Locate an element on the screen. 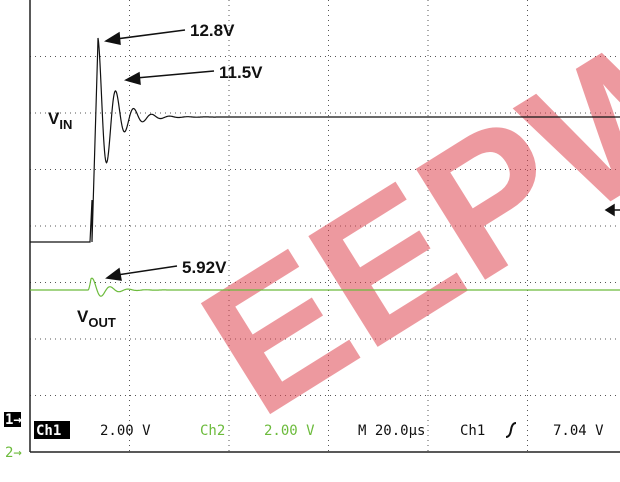 The height and width of the screenshot is (482, 620). status-ch2-scale: 2.00 V is located at coordinates (289, 431).